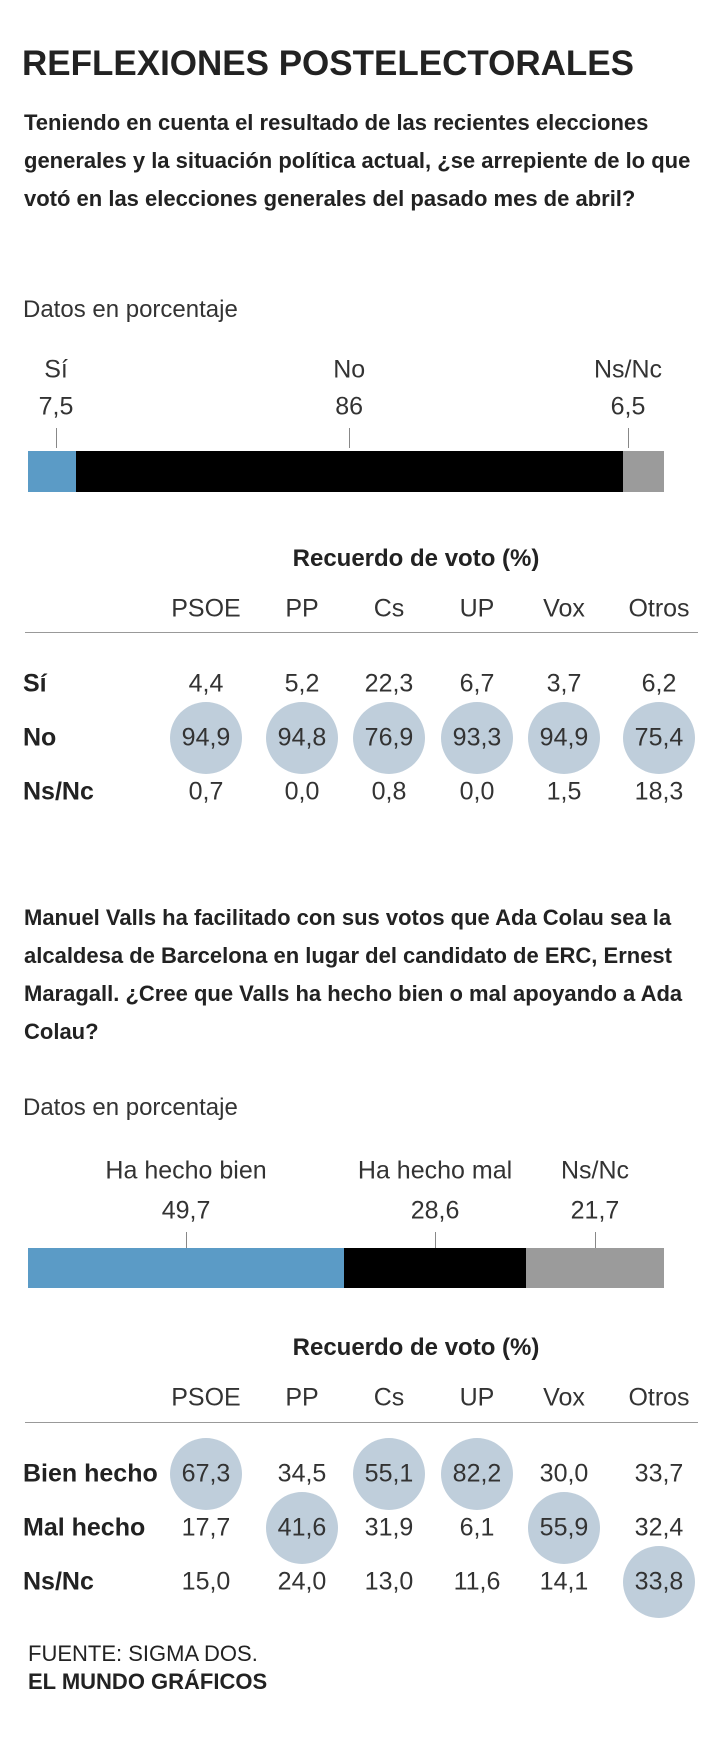 The height and width of the screenshot is (1756, 720). Describe the element at coordinates (659, 683) in the screenshot. I see `cell: 6,2` at that location.